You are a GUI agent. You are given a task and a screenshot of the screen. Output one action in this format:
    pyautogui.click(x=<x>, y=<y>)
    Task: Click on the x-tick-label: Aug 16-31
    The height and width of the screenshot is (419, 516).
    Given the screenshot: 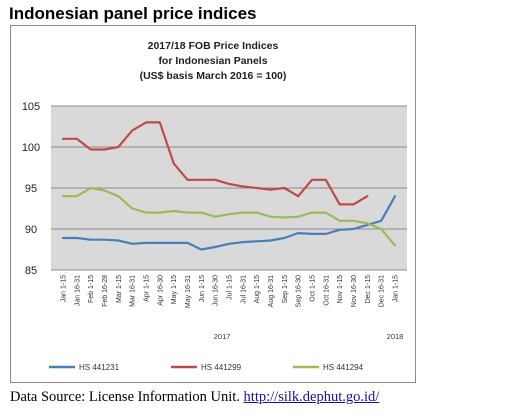 What is the action you would take?
    pyautogui.click(x=271, y=291)
    